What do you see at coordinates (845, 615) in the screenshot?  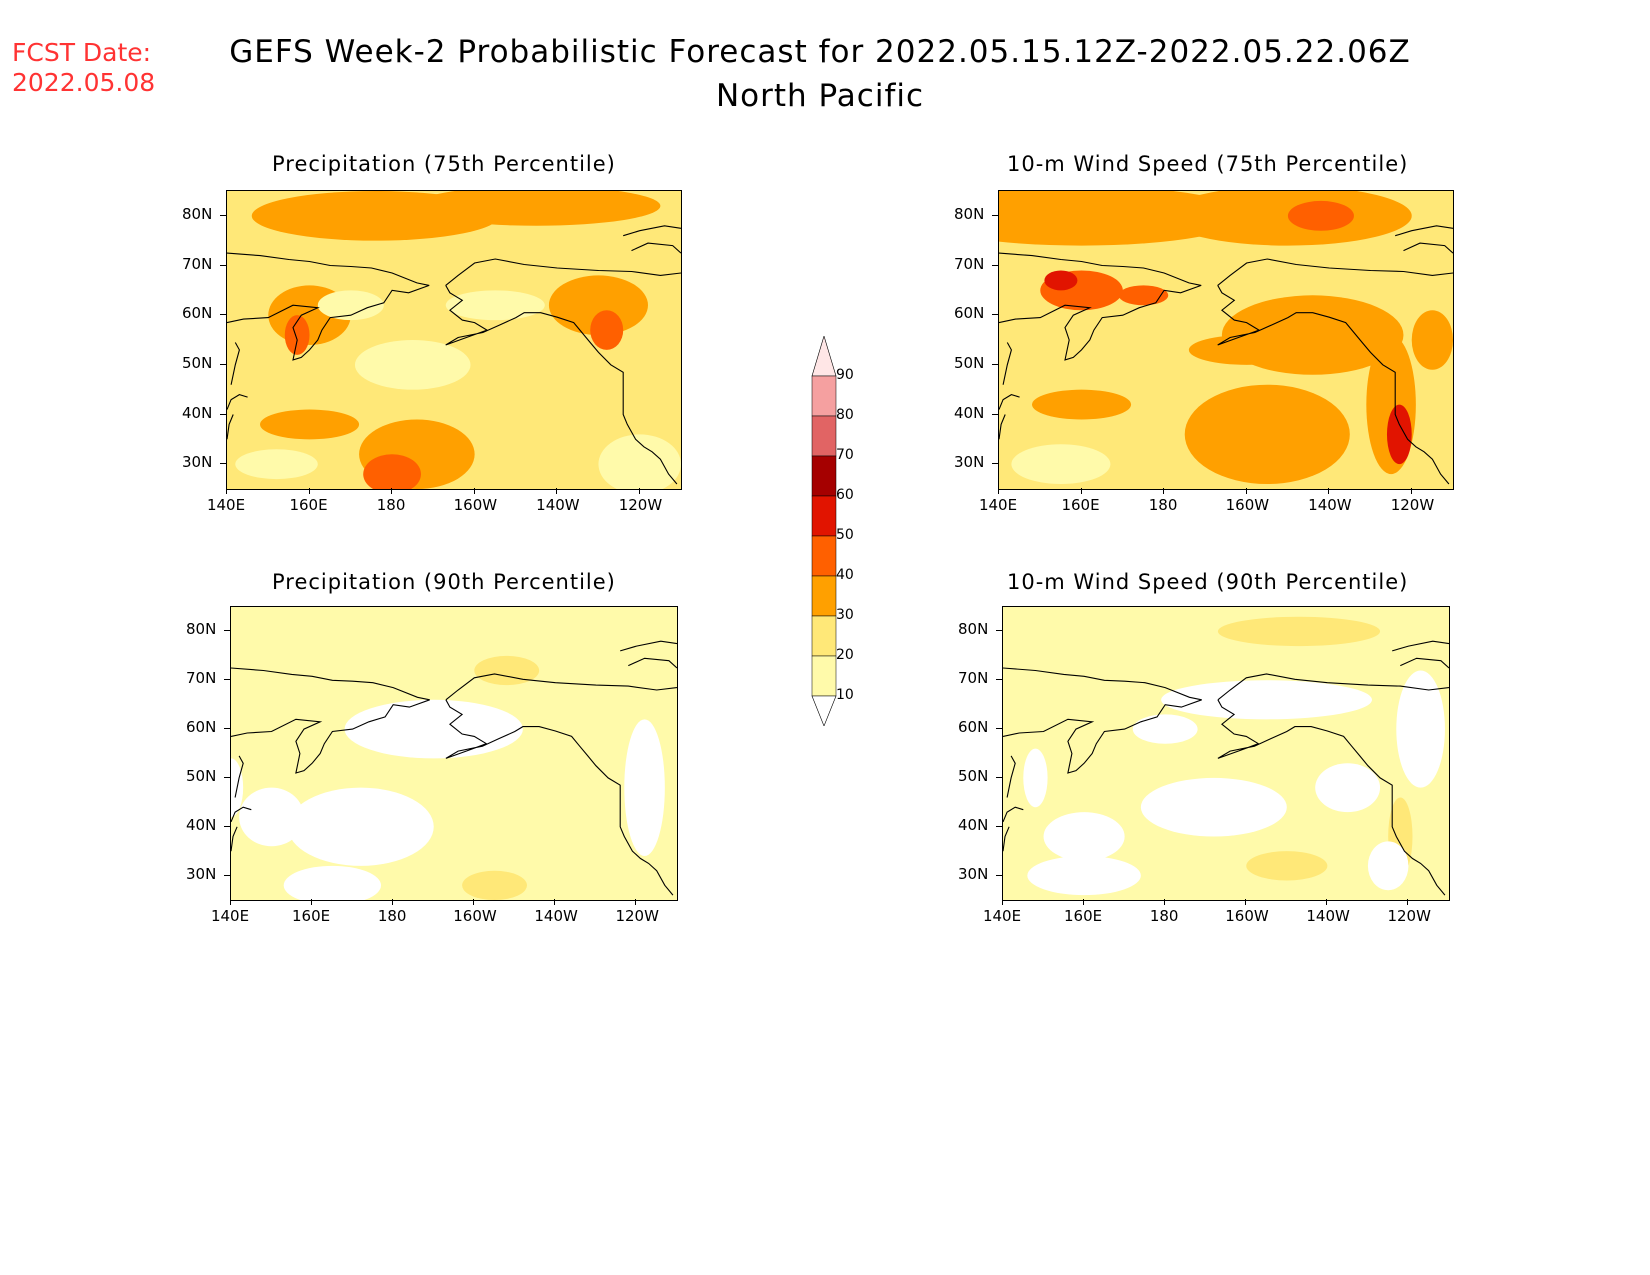 I see `colorbar-tick-label: 30` at bounding box center [845, 615].